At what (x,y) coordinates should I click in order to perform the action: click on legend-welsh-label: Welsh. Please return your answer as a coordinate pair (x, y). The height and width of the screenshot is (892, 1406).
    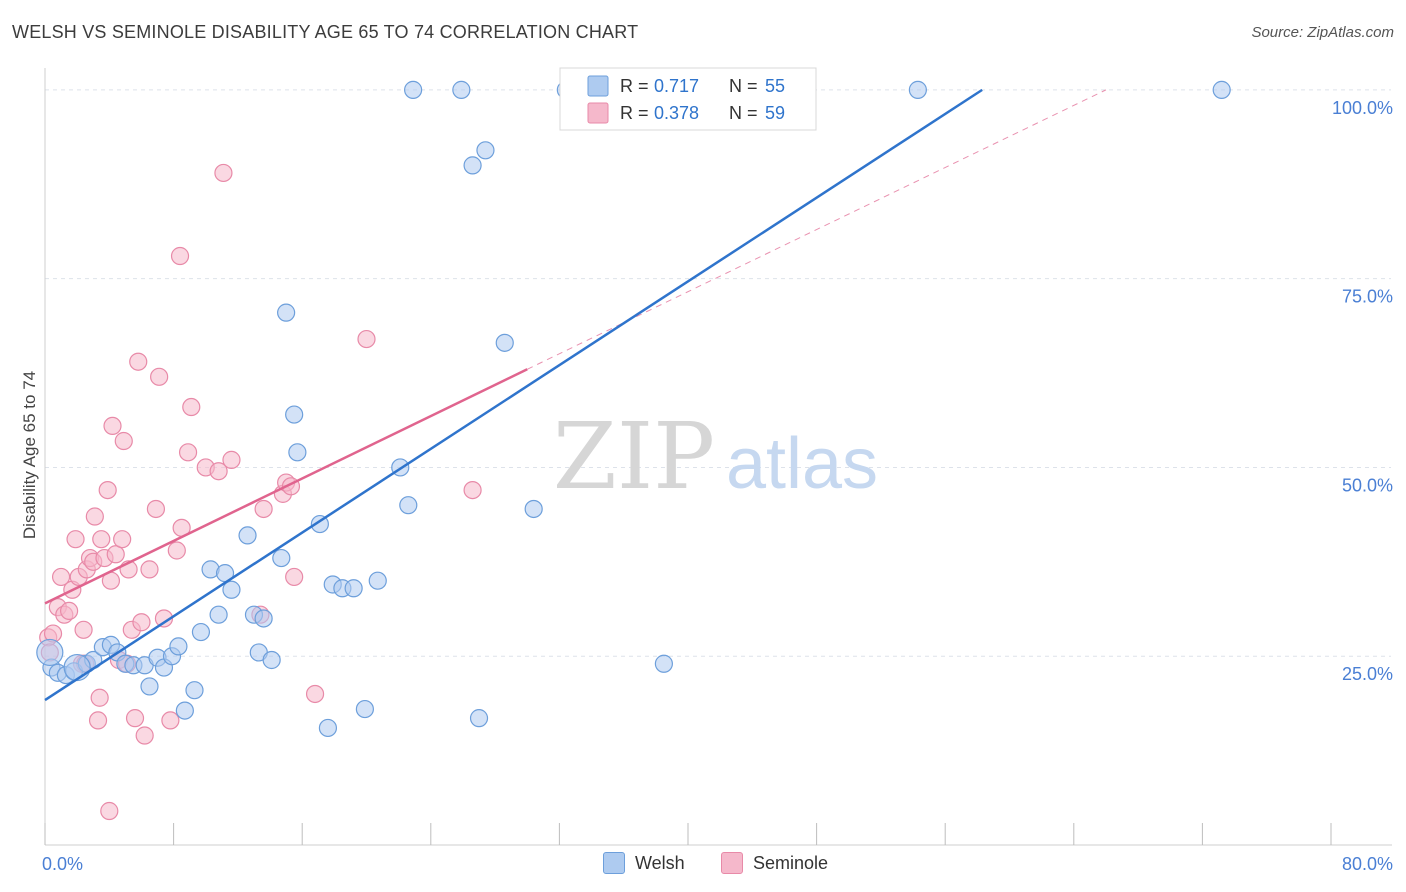
    Looking at the image, I should click on (660, 862).